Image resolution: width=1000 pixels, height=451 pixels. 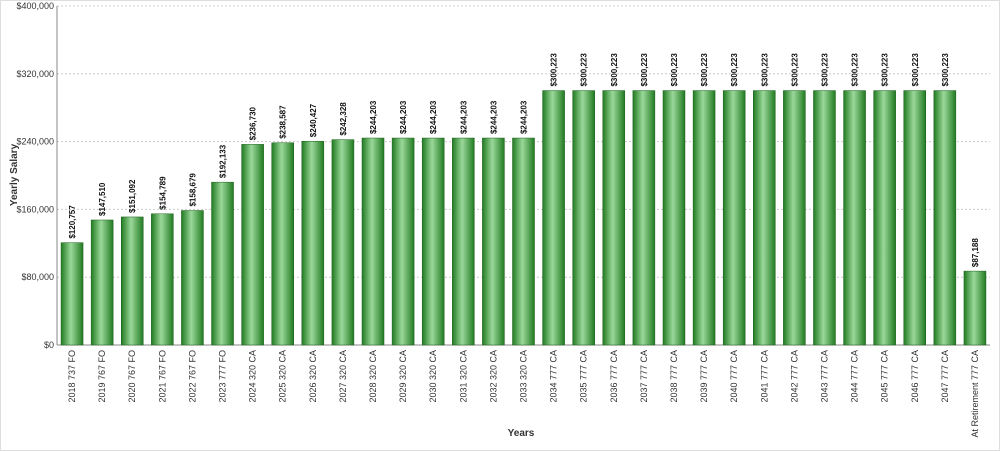 What do you see at coordinates (102, 199) in the screenshot?
I see `value-label: $147,510` at bounding box center [102, 199].